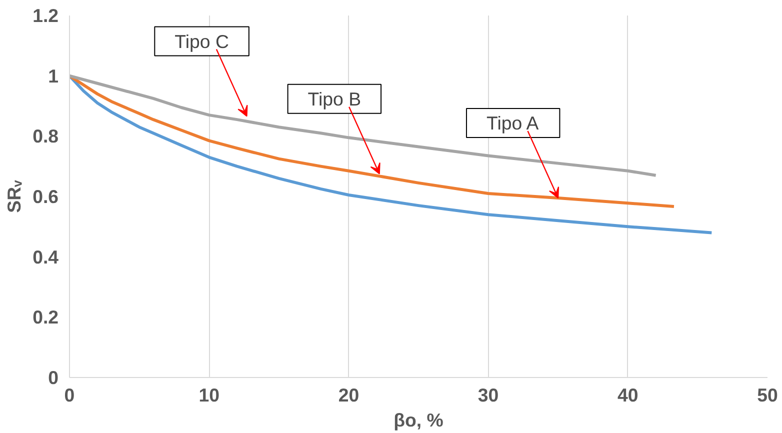 Image resolution: width=782 pixels, height=433 pixels. Describe the element at coordinates (53, 75) in the screenshot. I see `y-tick-label: 1` at that location.